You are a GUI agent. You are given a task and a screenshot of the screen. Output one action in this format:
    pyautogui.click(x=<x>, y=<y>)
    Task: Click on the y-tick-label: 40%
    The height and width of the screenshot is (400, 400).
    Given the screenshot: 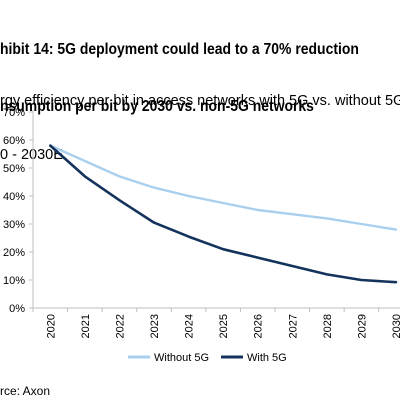 What is the action you would take?
    pyautogui.click(x=14, y=197)
    